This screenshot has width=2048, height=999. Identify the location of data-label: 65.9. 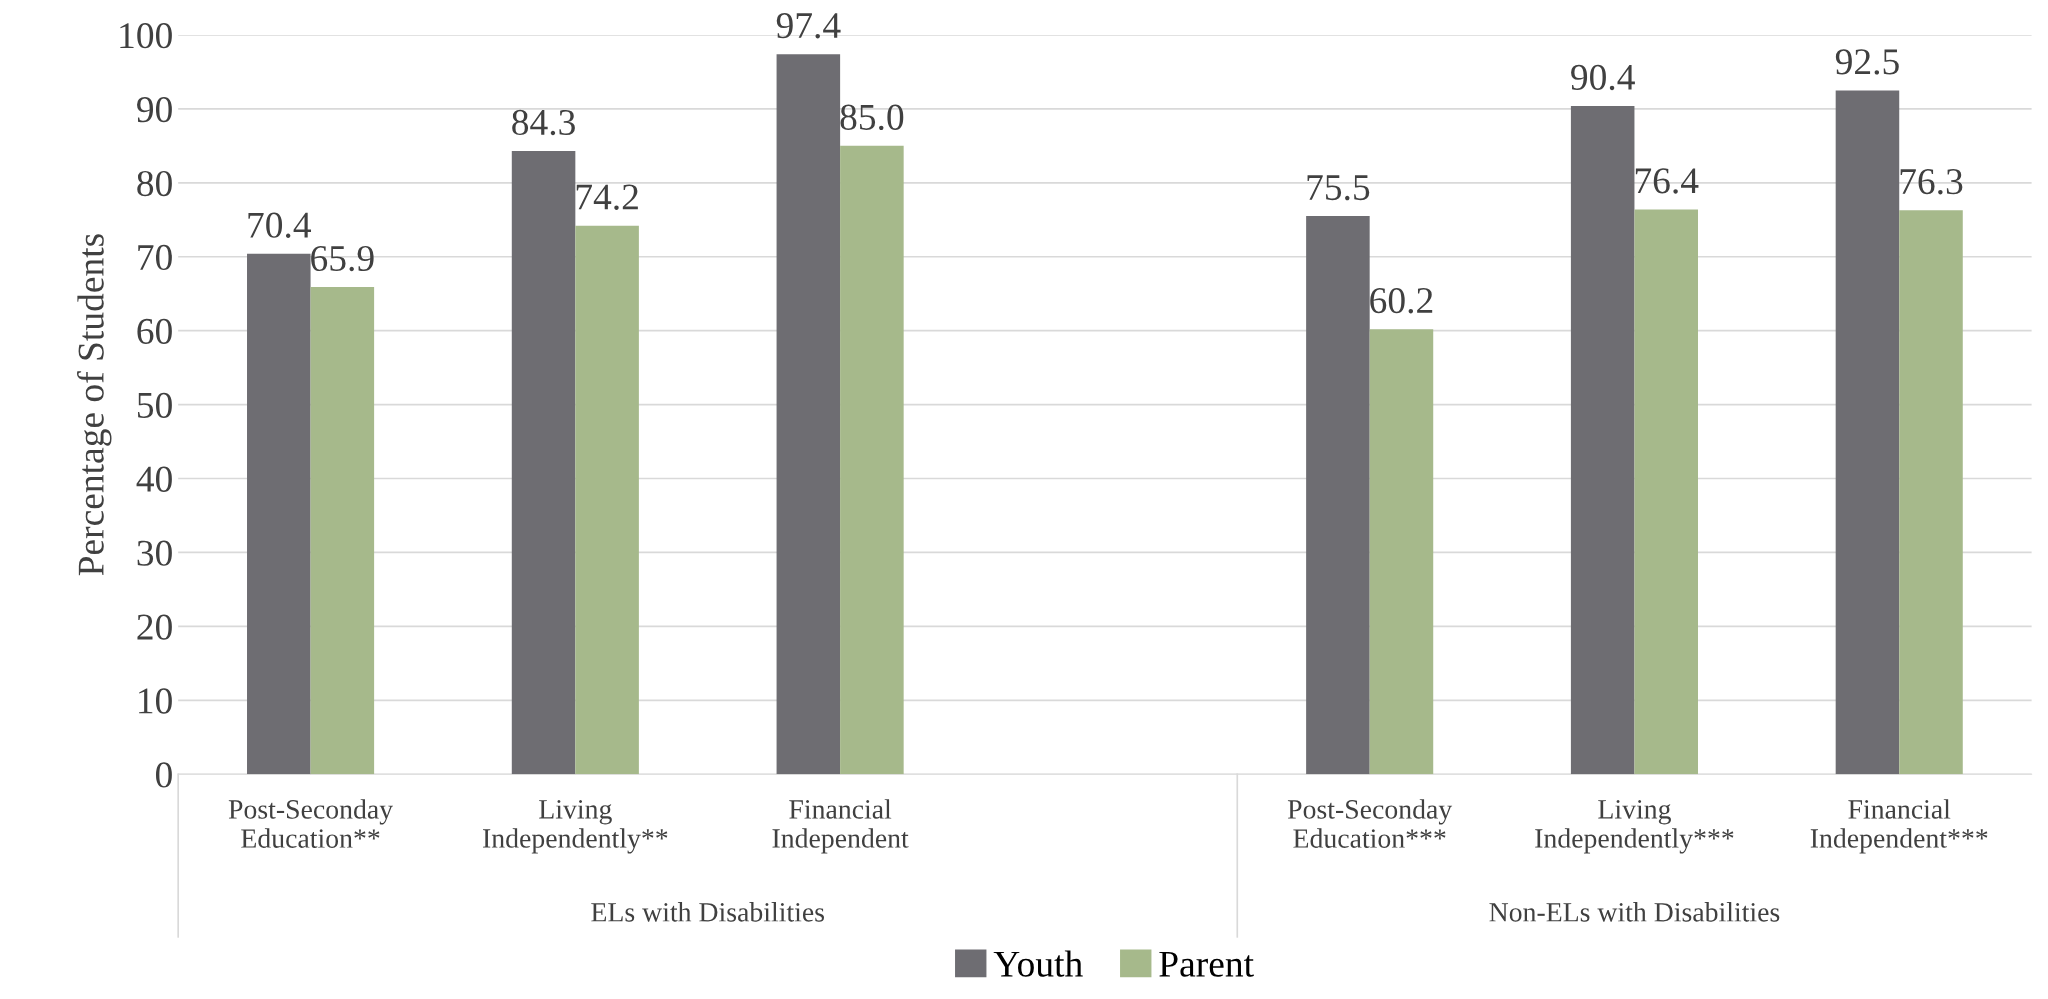
(342, 258).